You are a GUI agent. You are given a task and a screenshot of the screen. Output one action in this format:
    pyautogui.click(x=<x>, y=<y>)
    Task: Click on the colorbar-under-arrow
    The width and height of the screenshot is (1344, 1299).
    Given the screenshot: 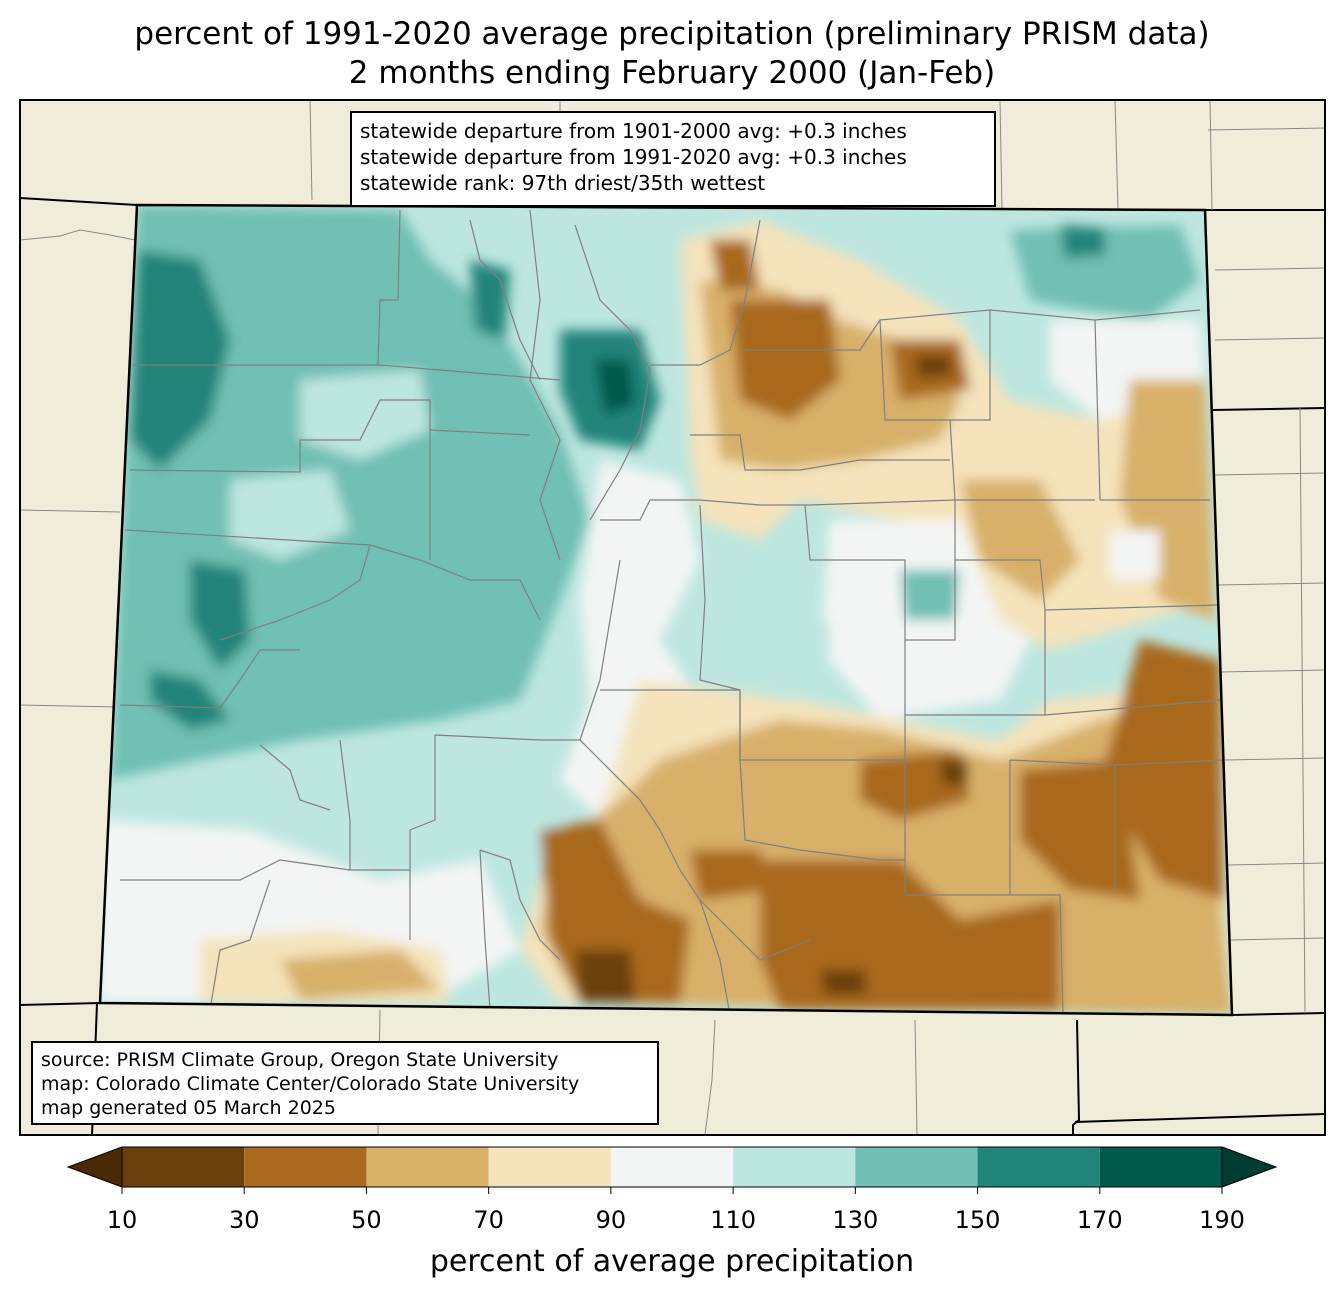 What is the action you would take?
    pyautogui.click(x=94, y=1167)
    